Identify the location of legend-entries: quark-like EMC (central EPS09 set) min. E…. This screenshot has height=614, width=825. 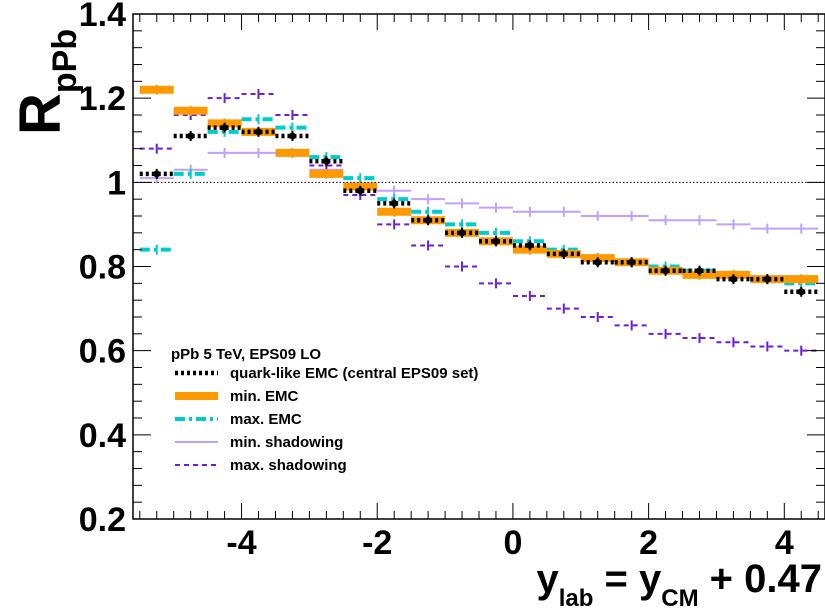
(326, 419).